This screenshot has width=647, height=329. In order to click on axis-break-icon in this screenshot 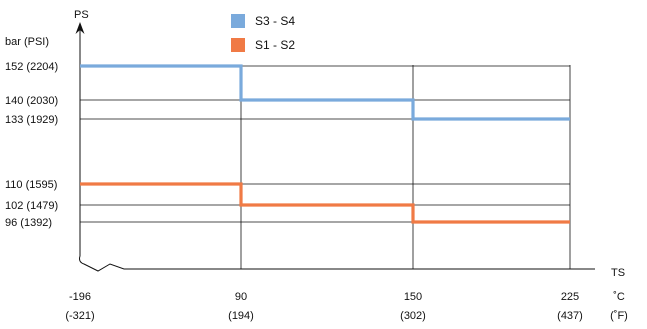, I will do `click(104, 260)`.